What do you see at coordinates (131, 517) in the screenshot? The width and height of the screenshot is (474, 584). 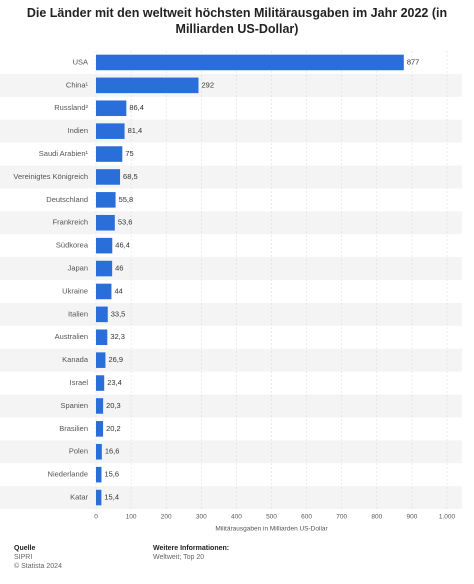 I see `x-tick-label: 100` at bounding box center [131, 517].